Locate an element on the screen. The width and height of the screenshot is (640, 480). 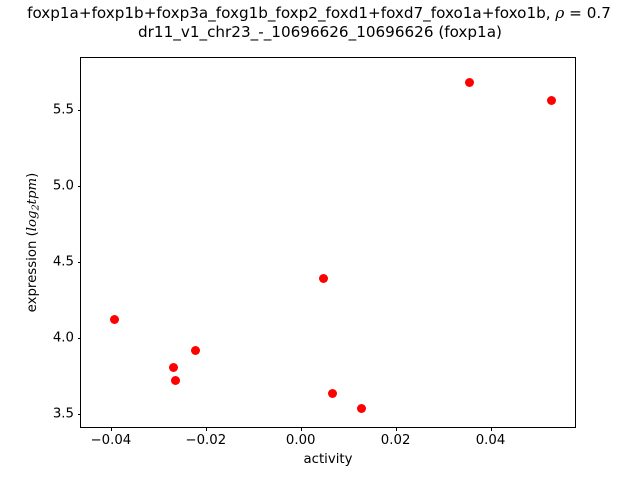
y-axis-label: expression (log2tpm) is located at coordinates (33, 242).